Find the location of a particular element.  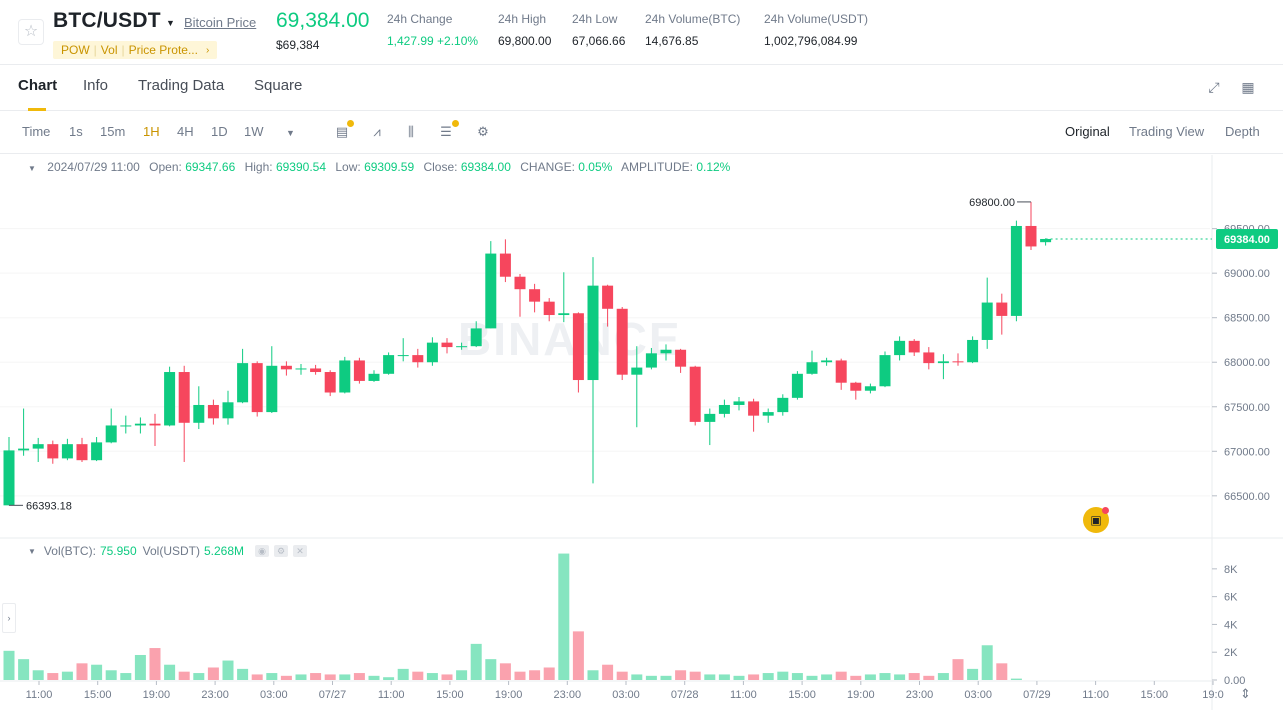

chart-type-icon: ▤ is located at coordinates (342, 131).